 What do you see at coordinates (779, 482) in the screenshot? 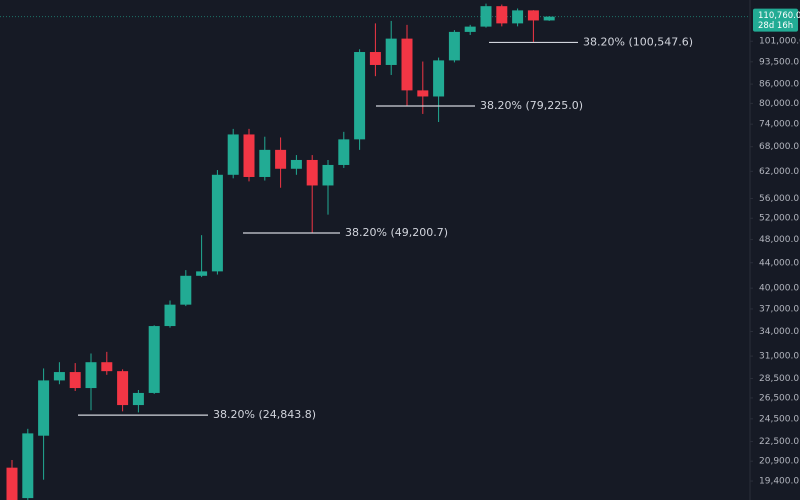
I see `y-tick-label: 19,400.0` at bounding box center [779, 482].